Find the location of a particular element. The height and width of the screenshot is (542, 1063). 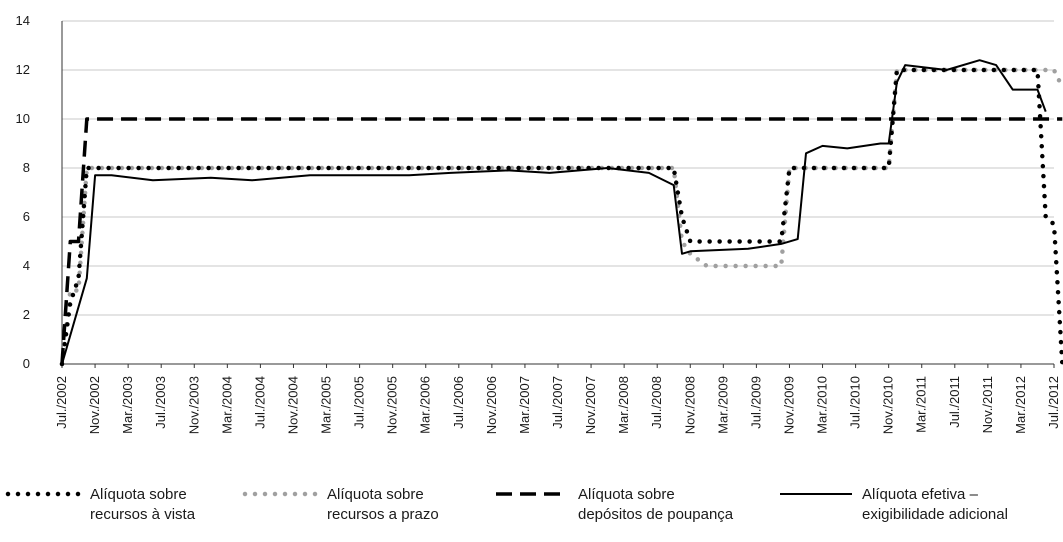

x-tick-label: Jul./2011 is located at coordinates (954, 402).